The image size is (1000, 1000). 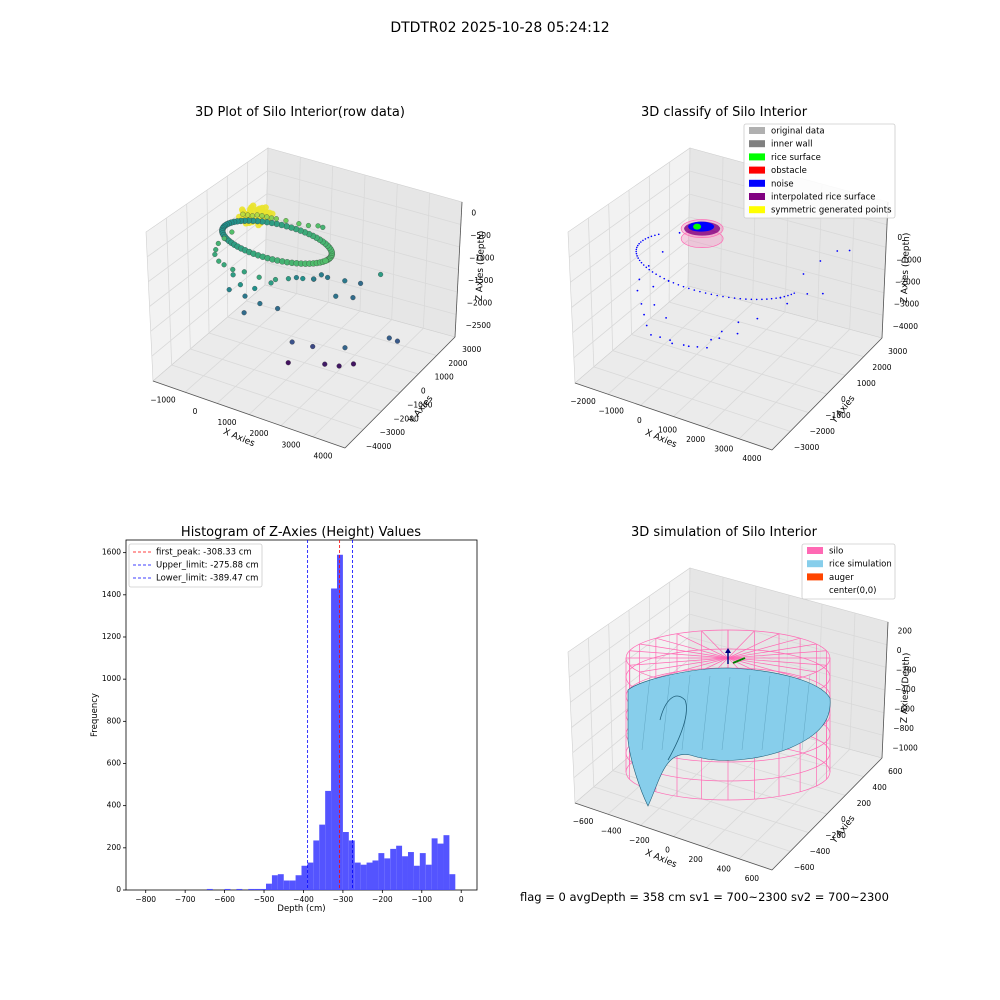 What do you see at coordinates (303, 214) in the screenshot?
I see `raw-gridline` at bounding box center [303, 214].